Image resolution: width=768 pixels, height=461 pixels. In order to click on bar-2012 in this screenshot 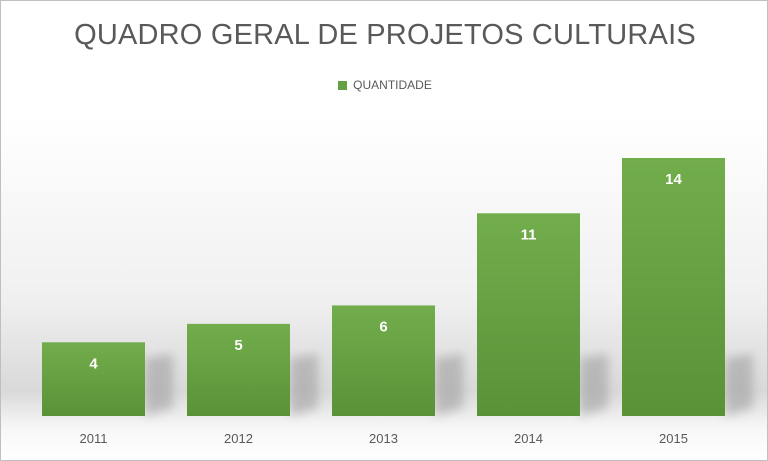, I will do `click(238, 369)`.